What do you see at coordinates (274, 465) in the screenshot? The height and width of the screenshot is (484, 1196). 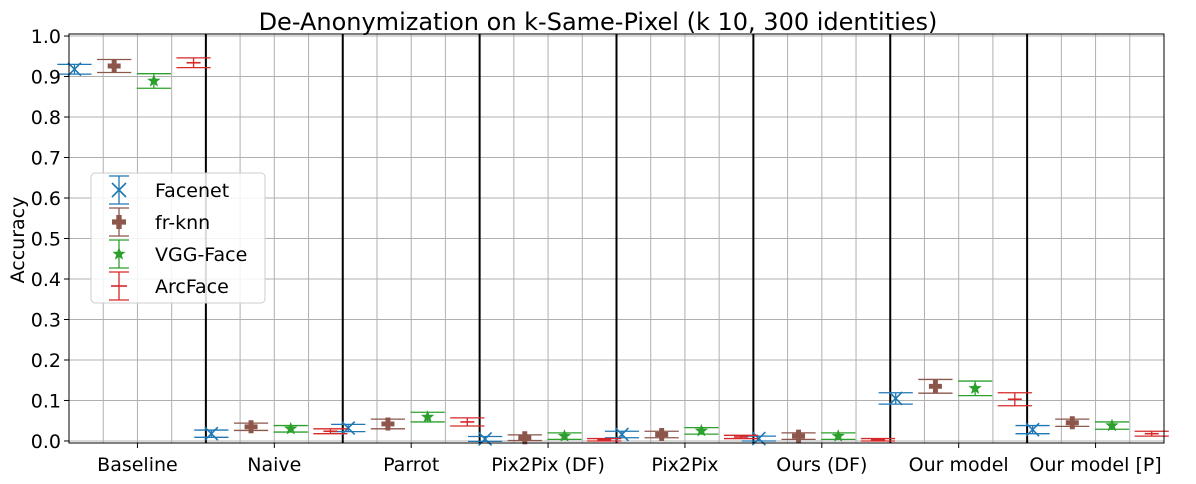 I see `x-tick-label: Naive` at bounding box center [274, 465].